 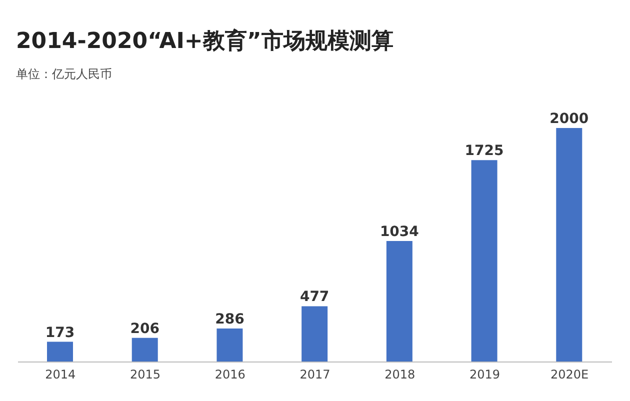 I want to click on data-label: 2000, so click(x=569, y=119).